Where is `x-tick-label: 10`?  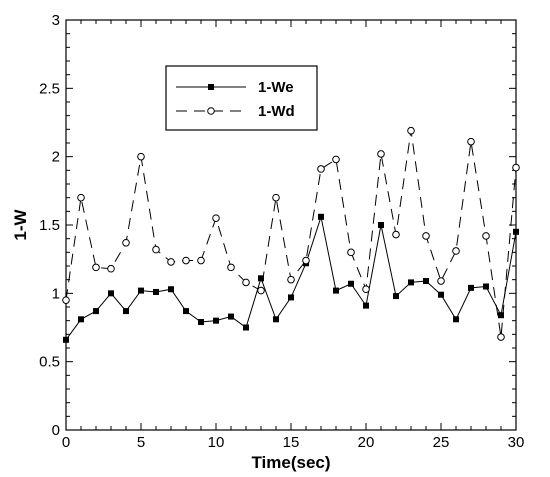 x-tick-label: 10 is located at coordinates (216, 442).